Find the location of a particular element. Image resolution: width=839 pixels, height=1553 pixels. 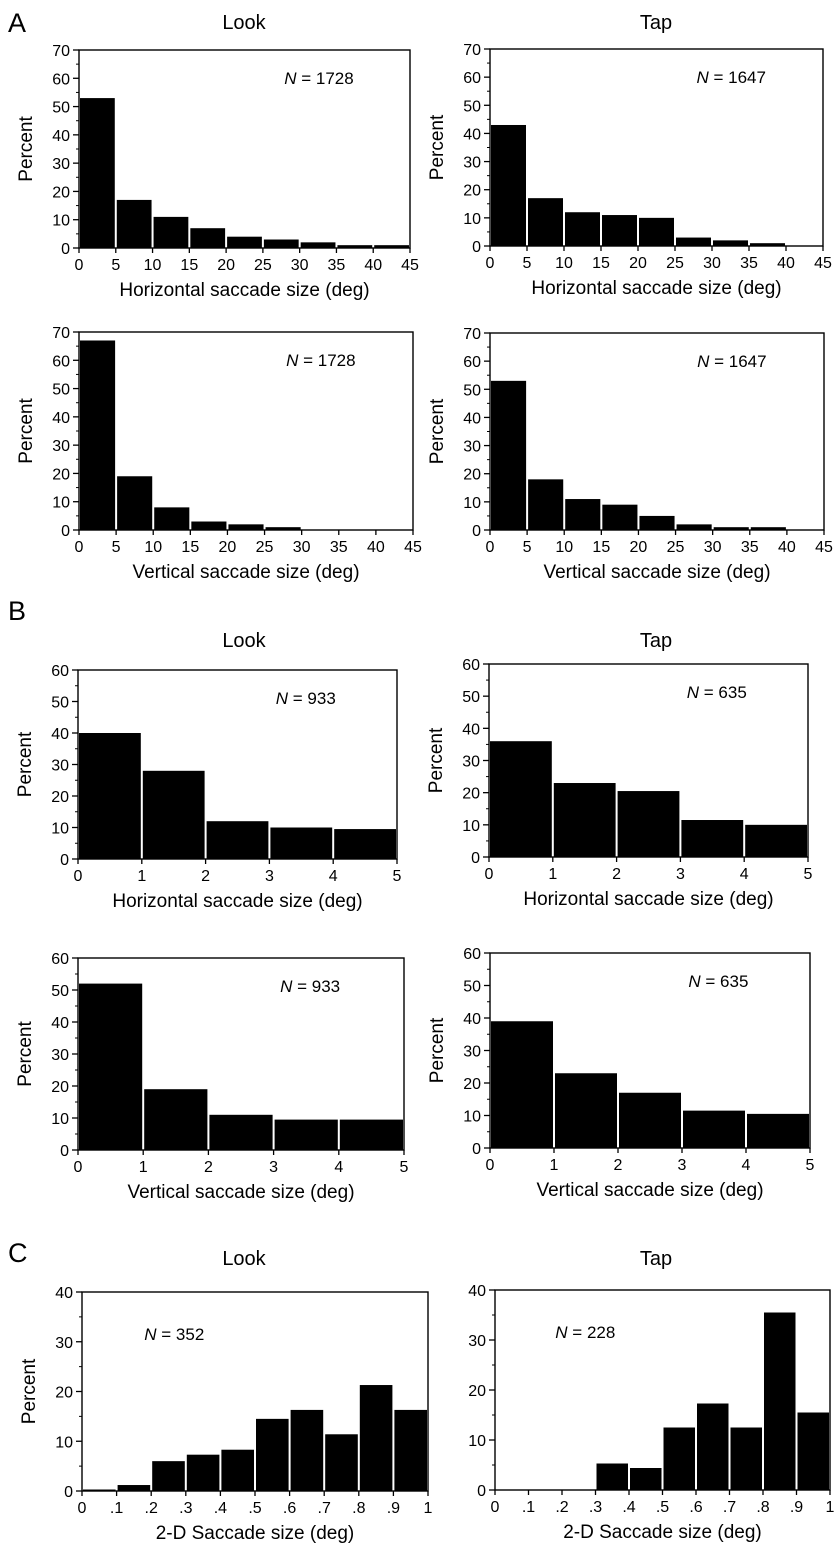

x-tick-label: 45 is located at coordinates (410, 265).